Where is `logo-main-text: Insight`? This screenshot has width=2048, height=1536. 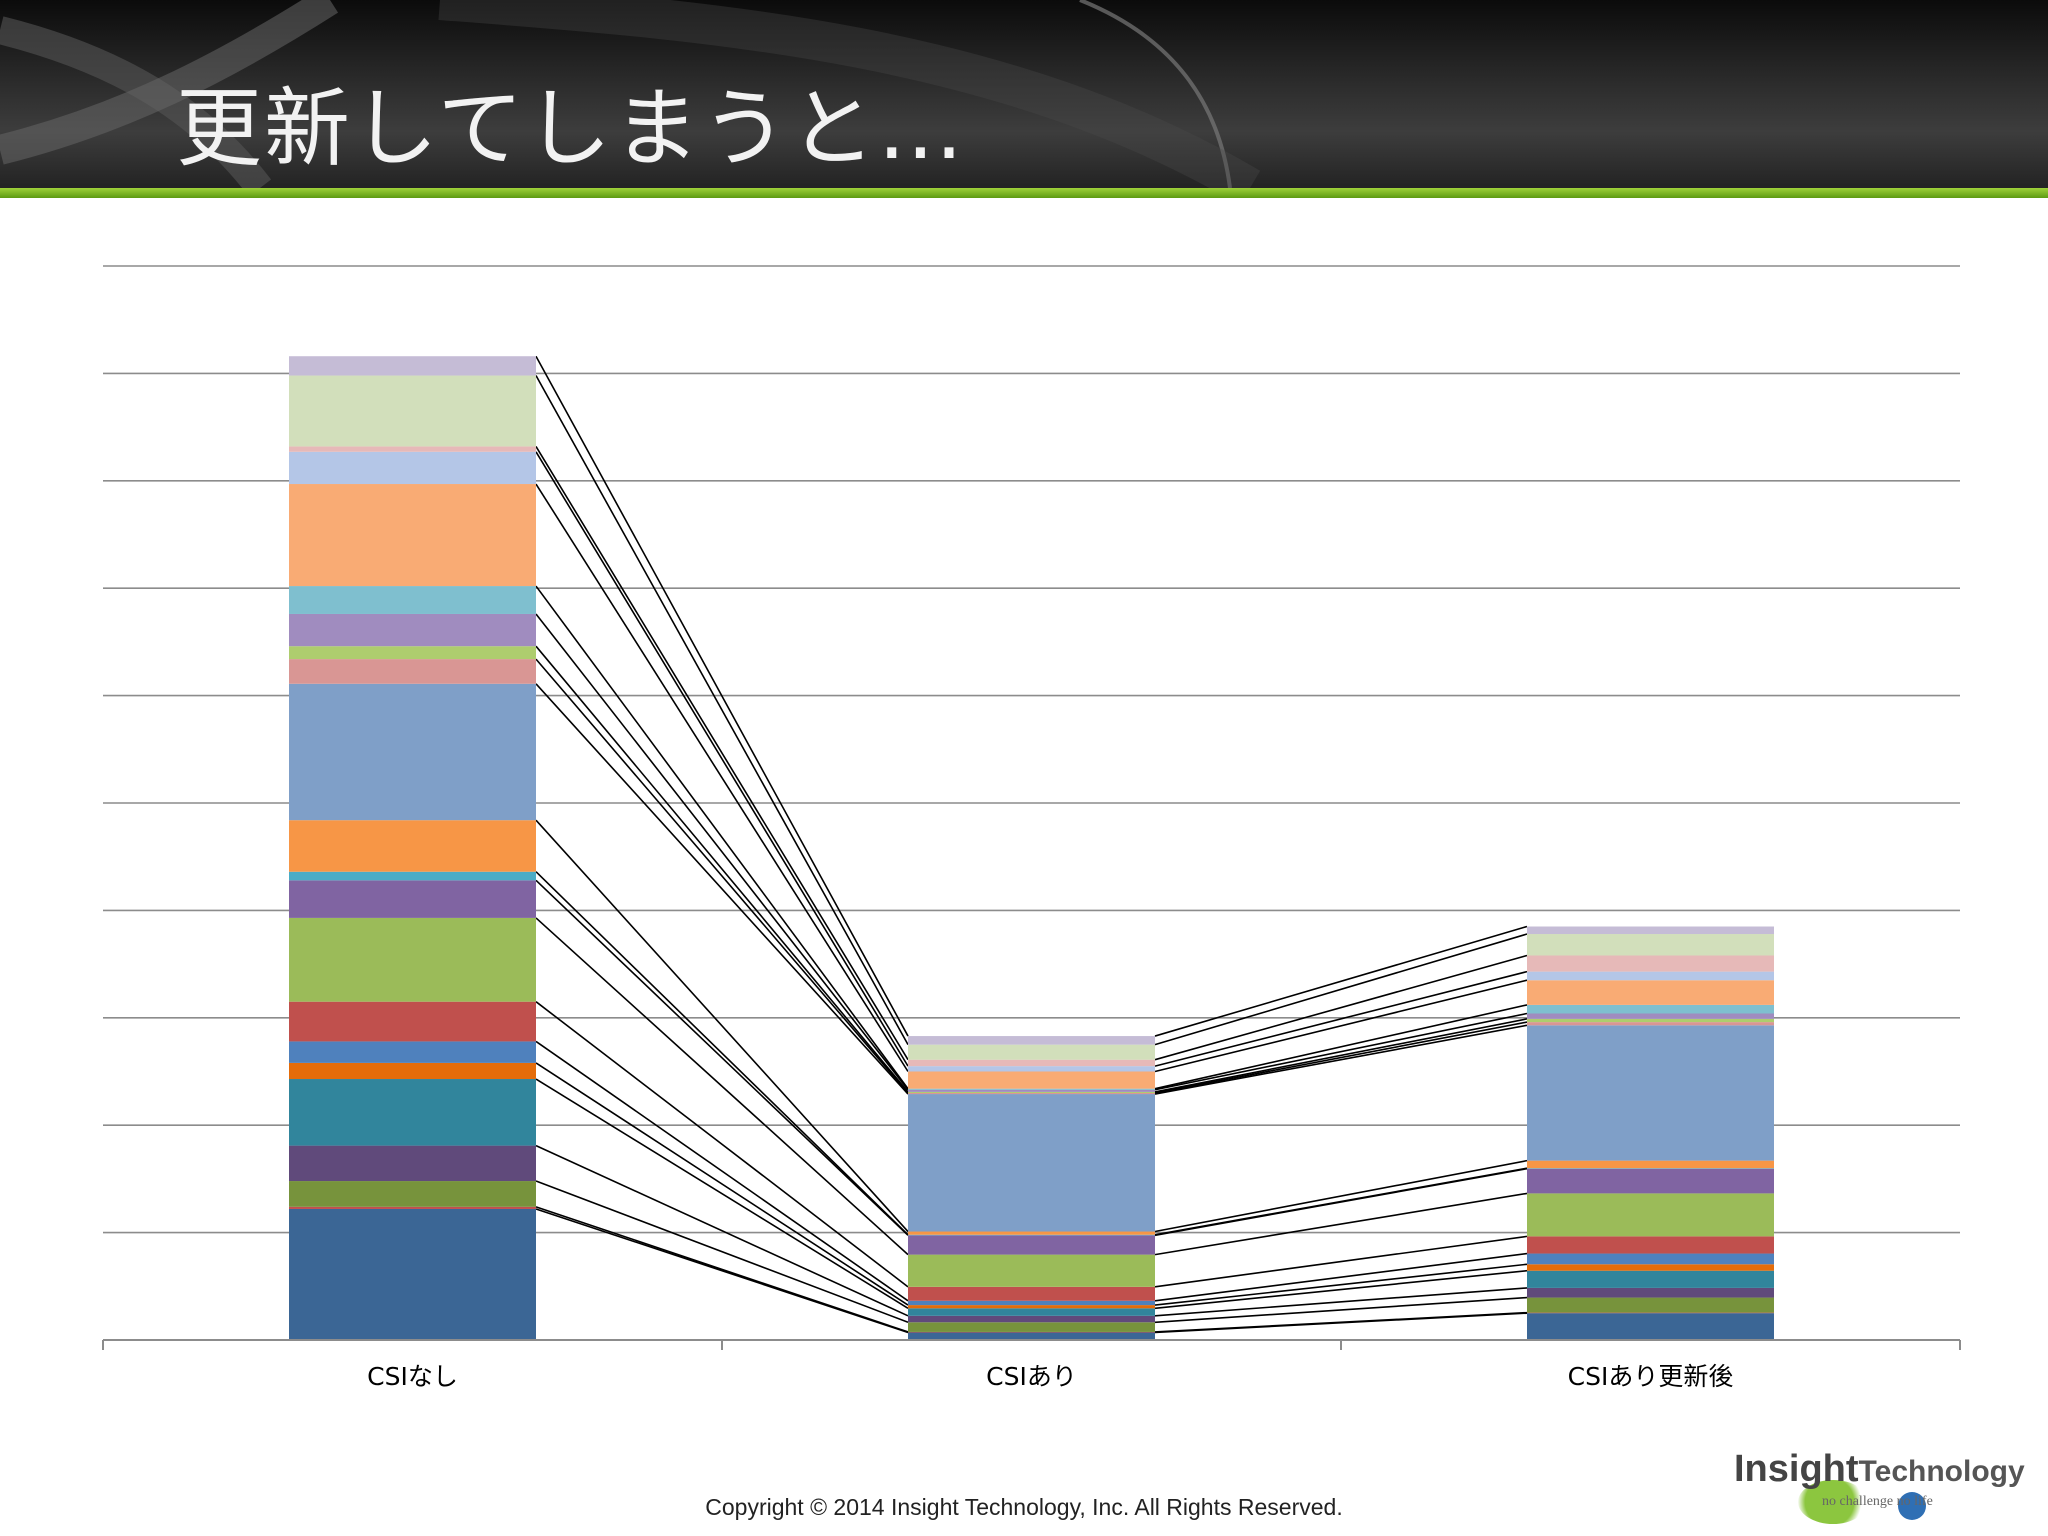 logo-main-text: Insight is located at coordinates (1796, 1469).